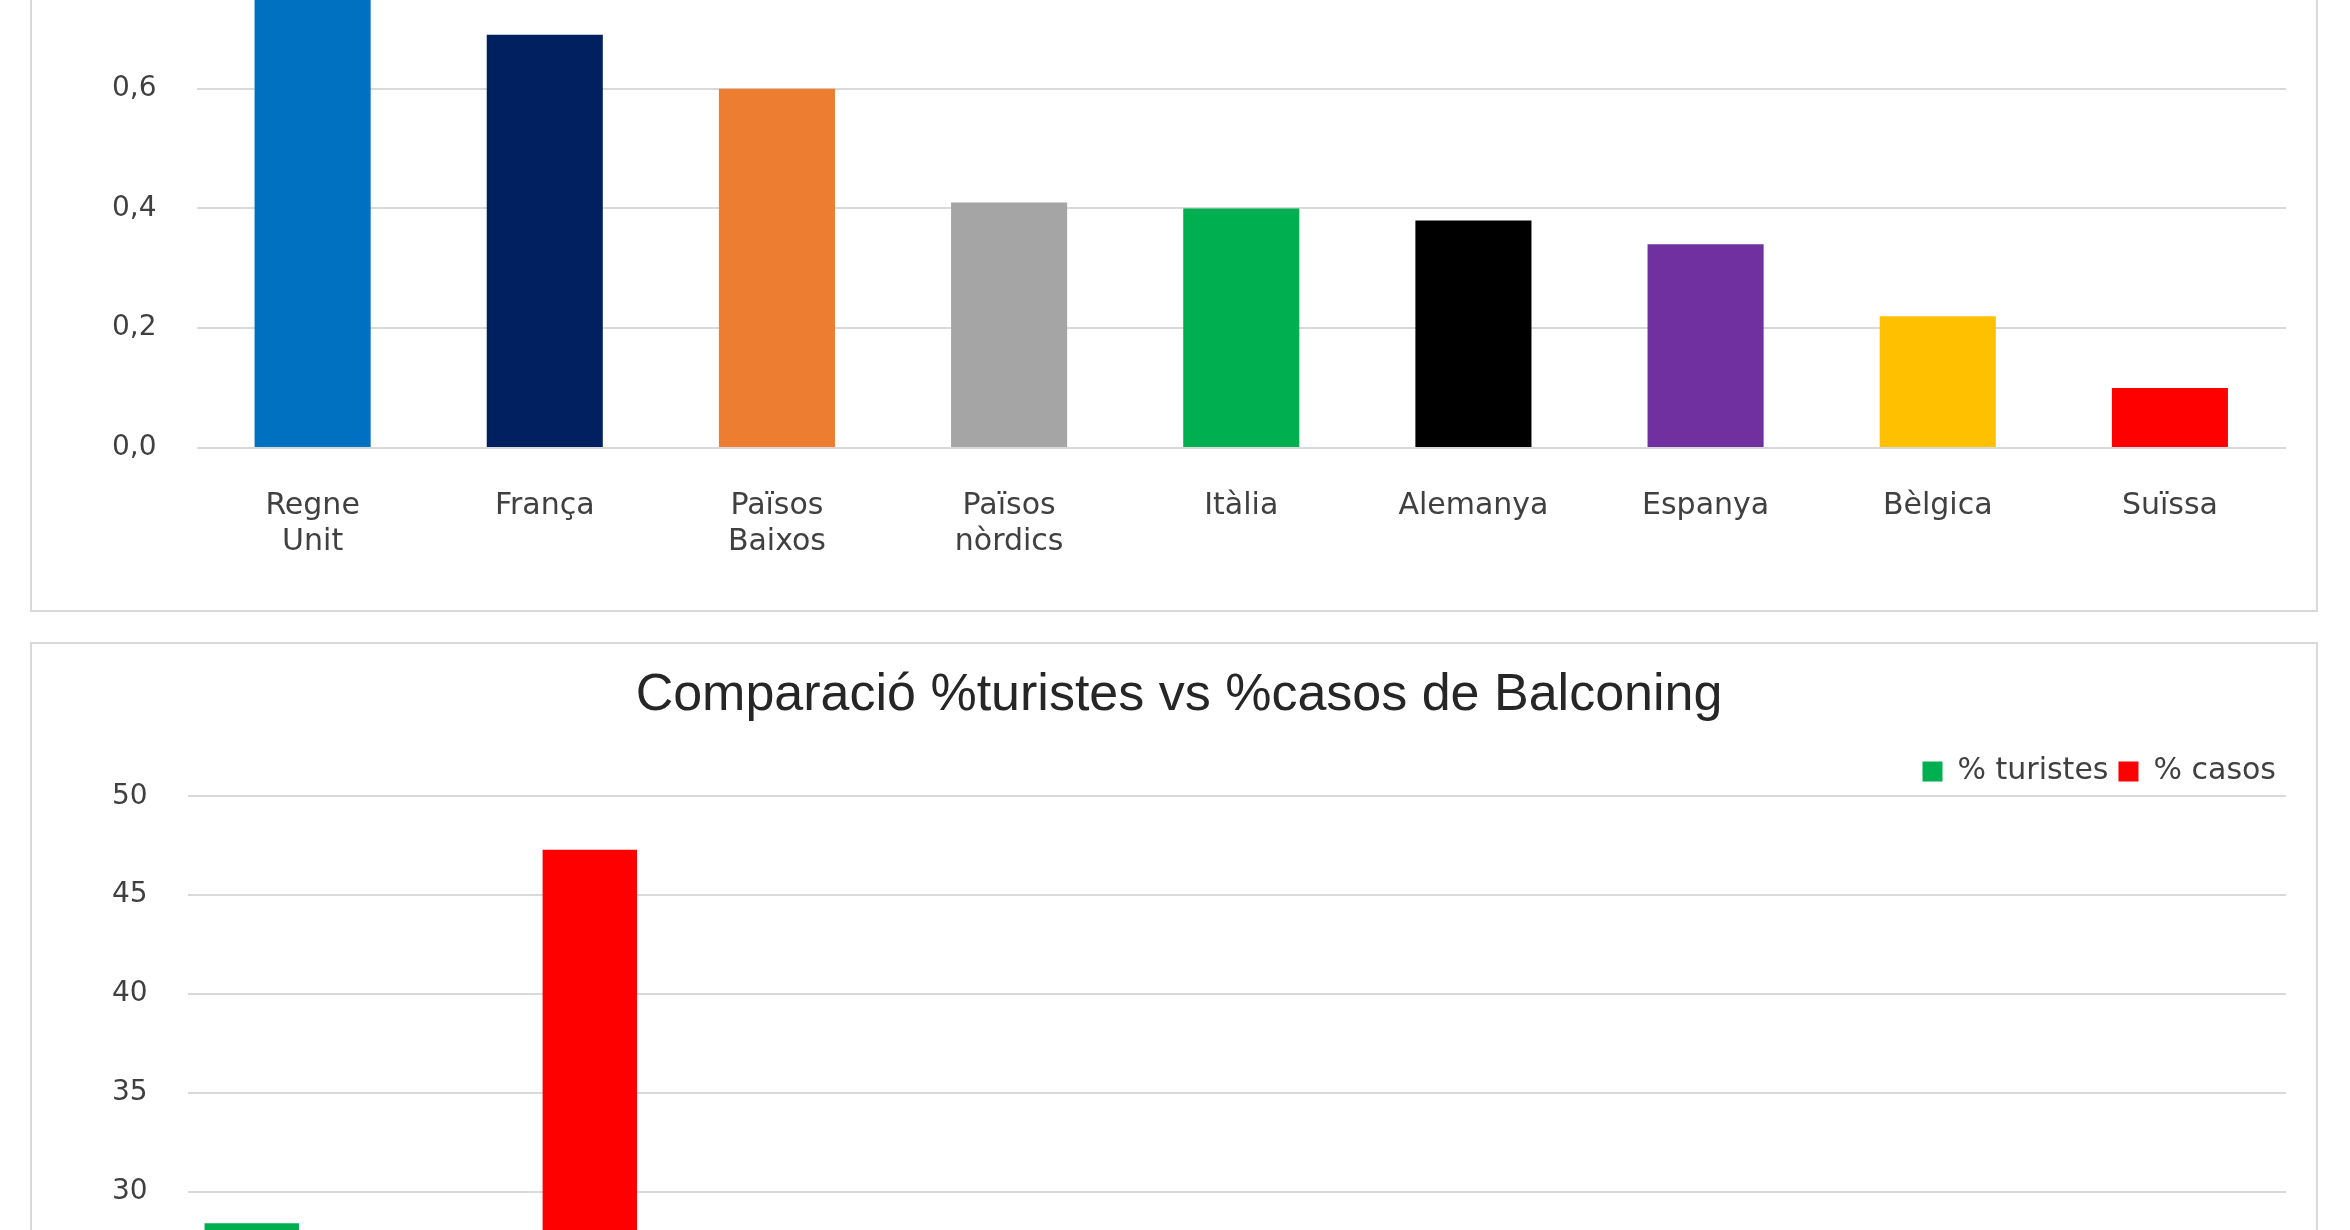 Image resolution: width=2350 pixels, height=1230 pixels. What do you see at coordinates (129, 1189) in the screenshot?
I see `y-tick-label: 30` at bounding box center [129, 1189].